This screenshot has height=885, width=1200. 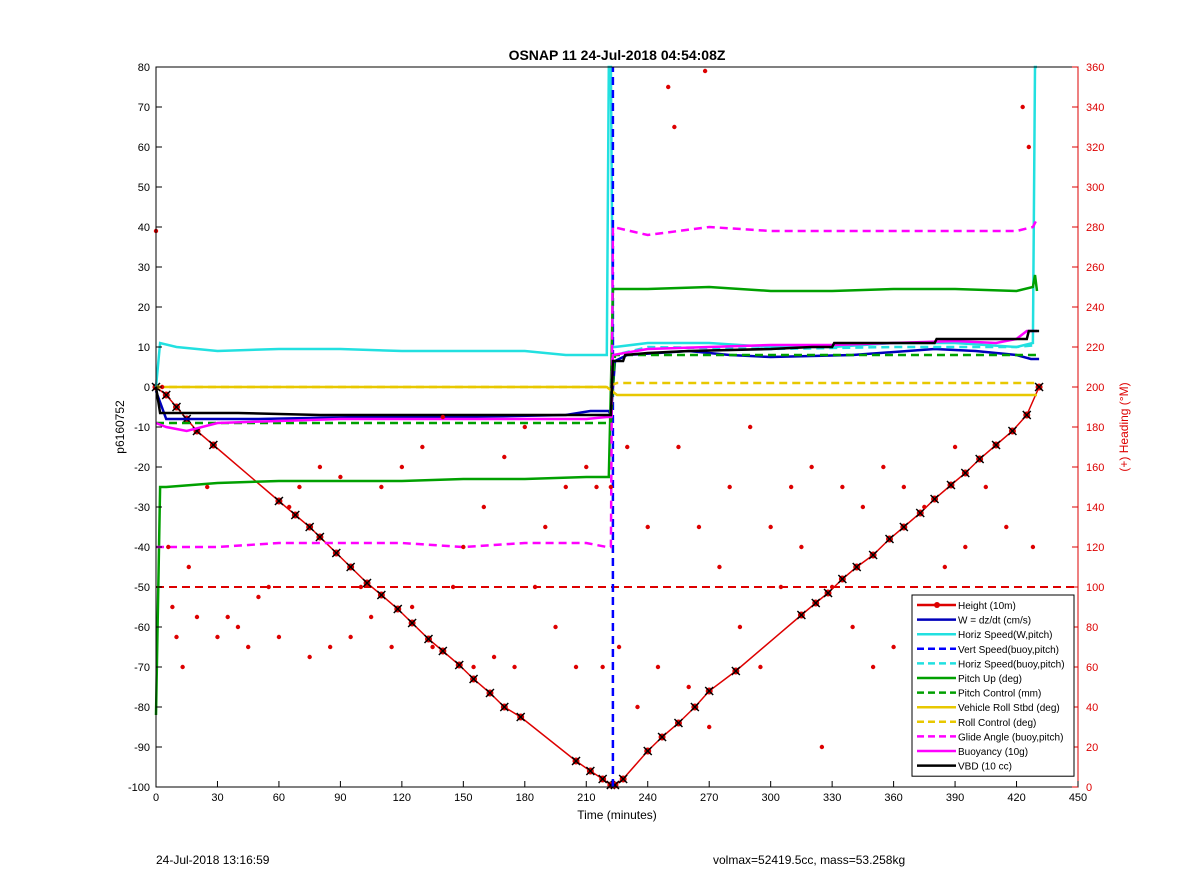 What do you see at coordinates (142, 428) in the screenshot?
I see `y-tick-label: -10` at bounding box center [142, 428].